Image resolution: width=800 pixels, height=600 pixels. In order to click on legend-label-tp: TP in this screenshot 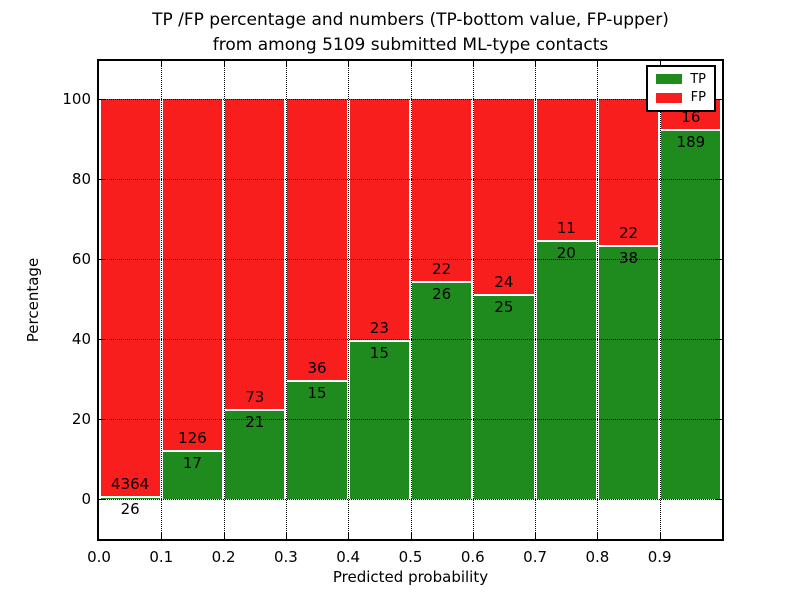, I will do `click(698, 79)`.